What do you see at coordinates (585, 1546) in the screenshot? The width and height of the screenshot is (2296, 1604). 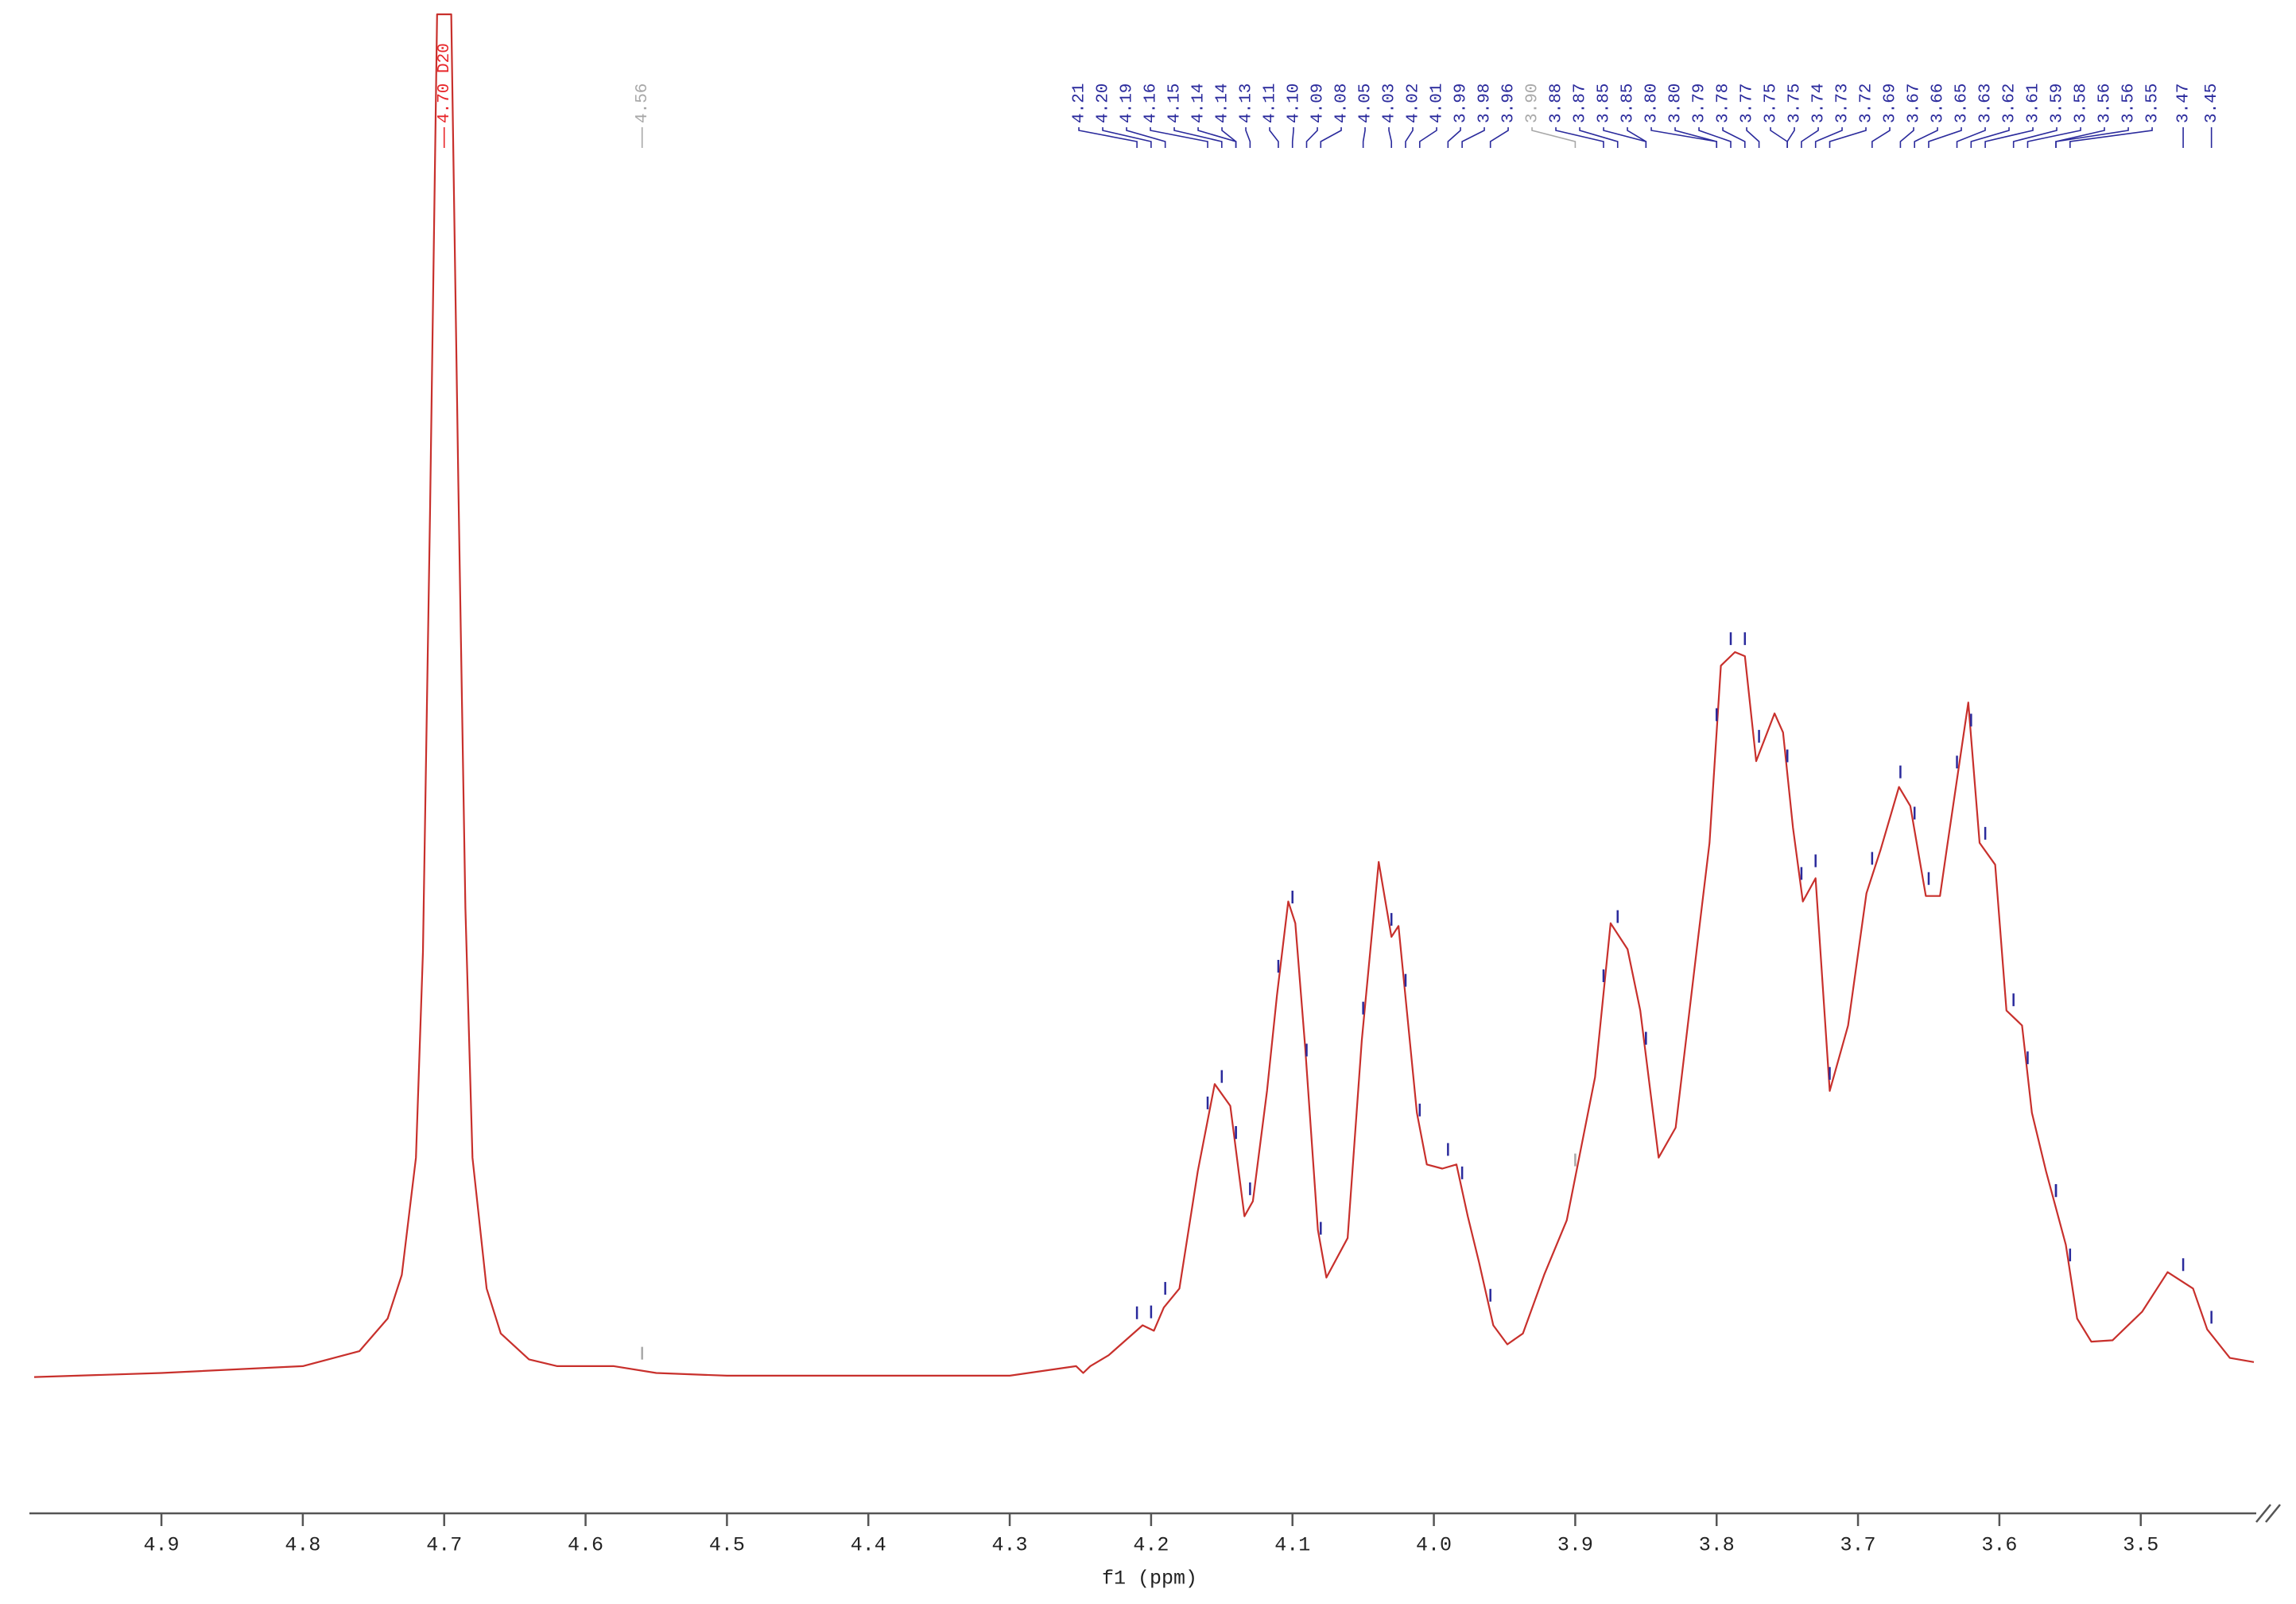 I see `x-tick-label: 4.6` at bounding box center [585, 1546].